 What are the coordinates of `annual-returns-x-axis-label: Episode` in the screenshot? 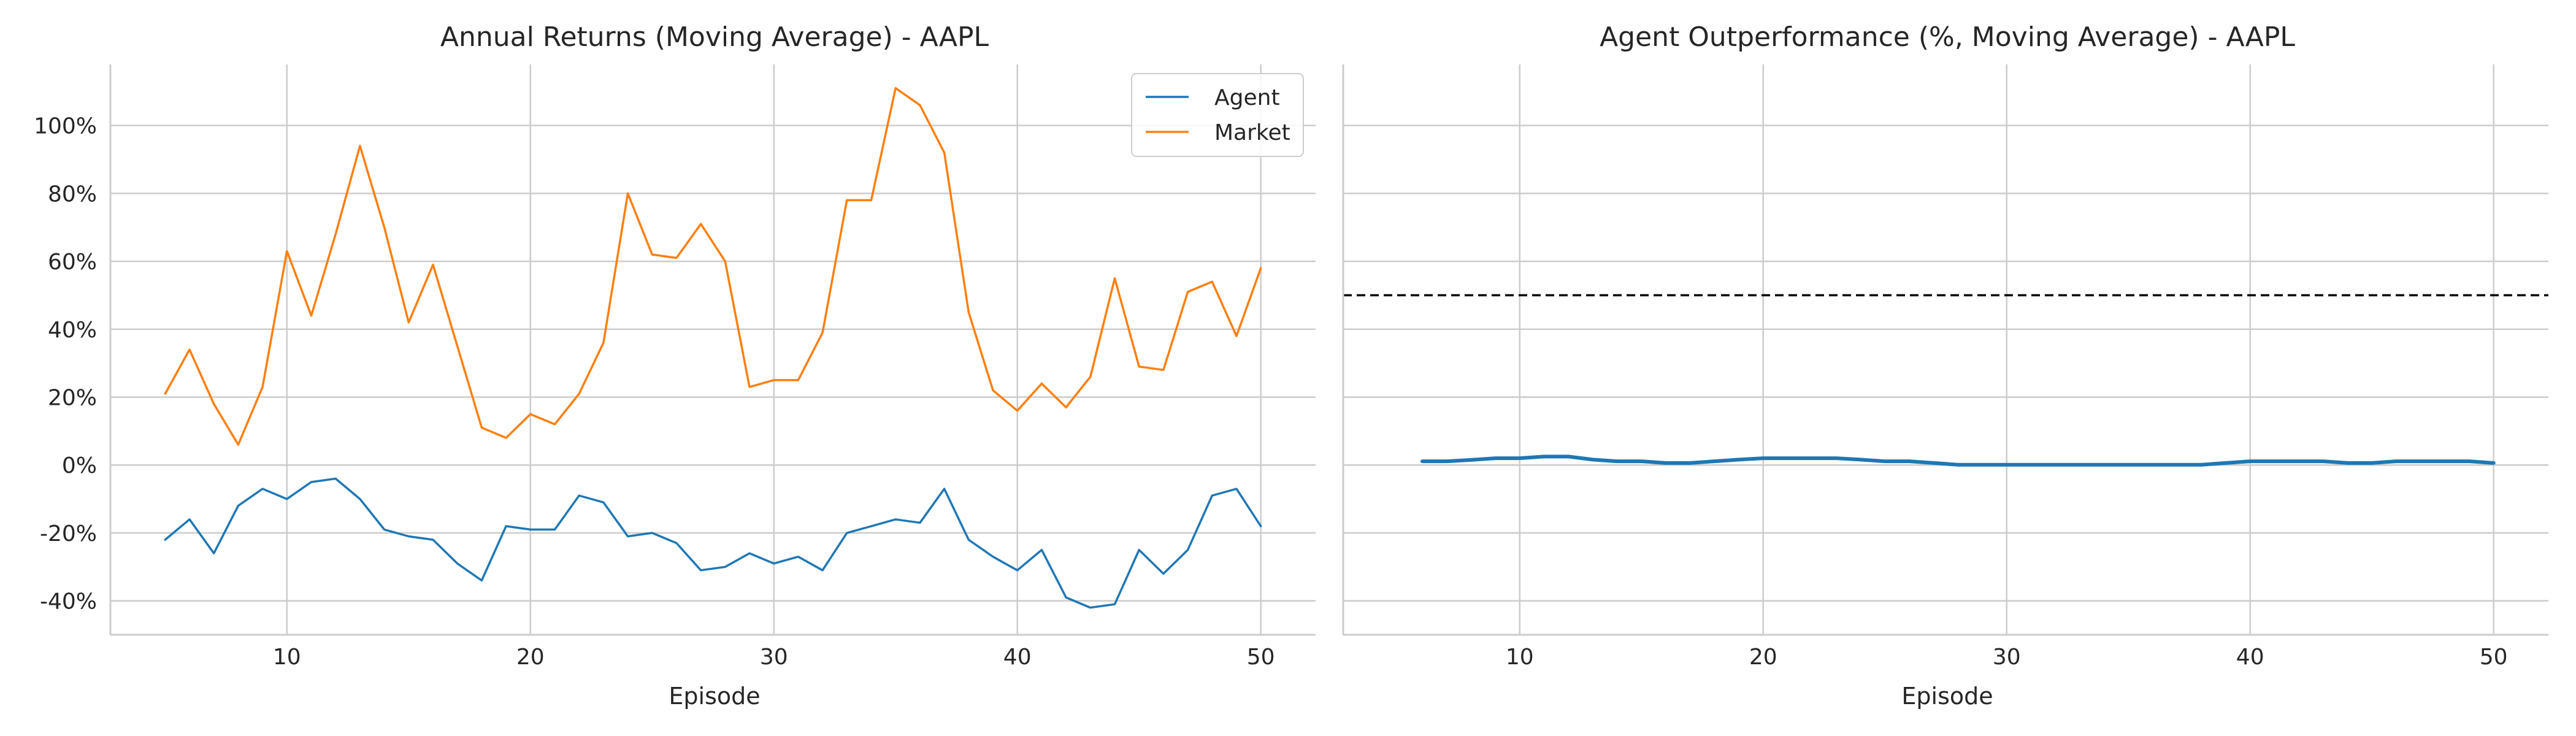 It's located at (714, 696).